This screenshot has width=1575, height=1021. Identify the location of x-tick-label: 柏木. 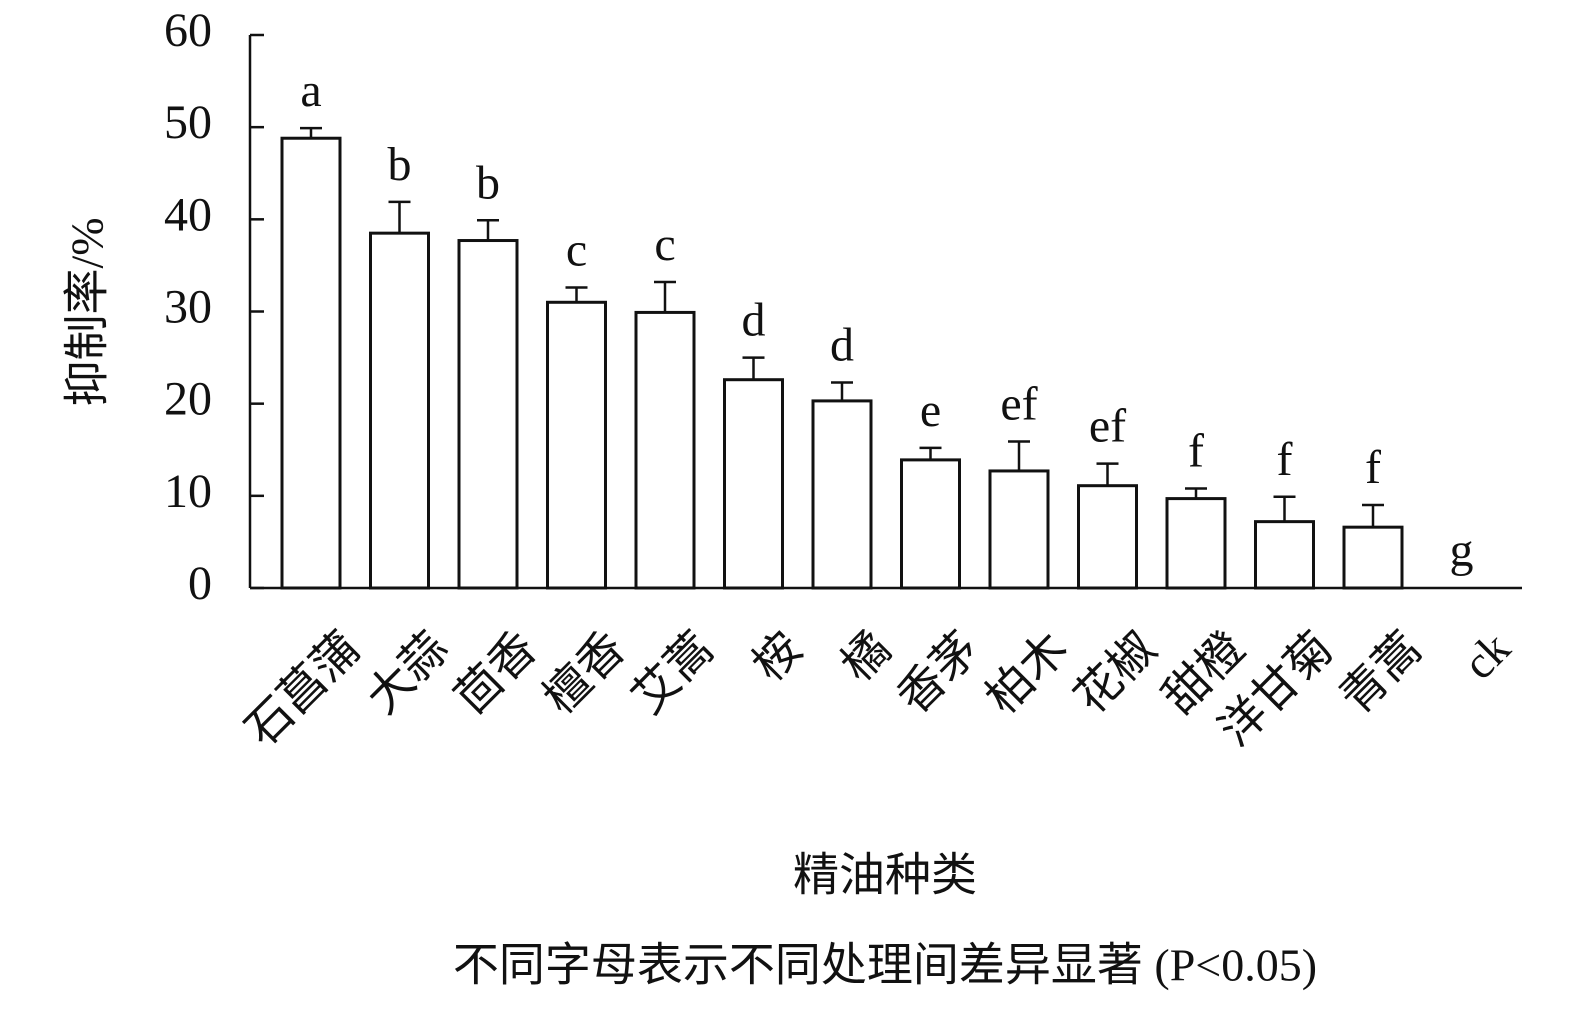
(1026, 672).